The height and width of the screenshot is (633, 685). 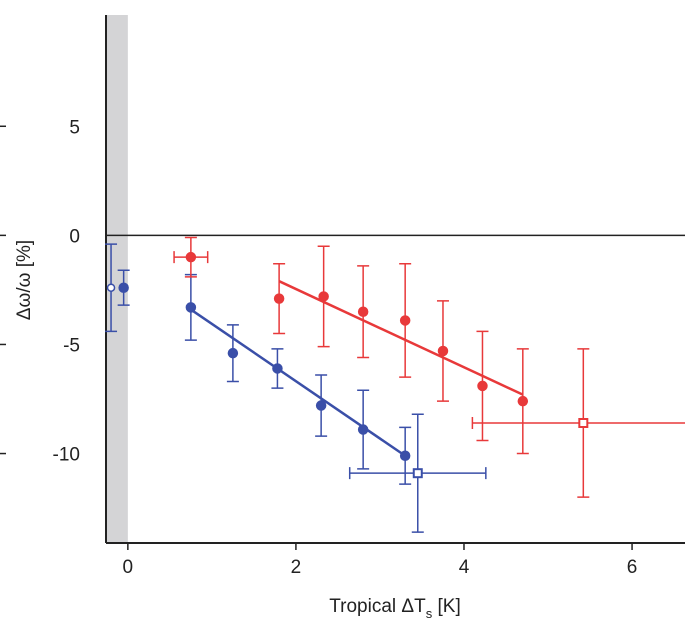 I want to click on x-tick-label: 4, so click(x=464, y=567).